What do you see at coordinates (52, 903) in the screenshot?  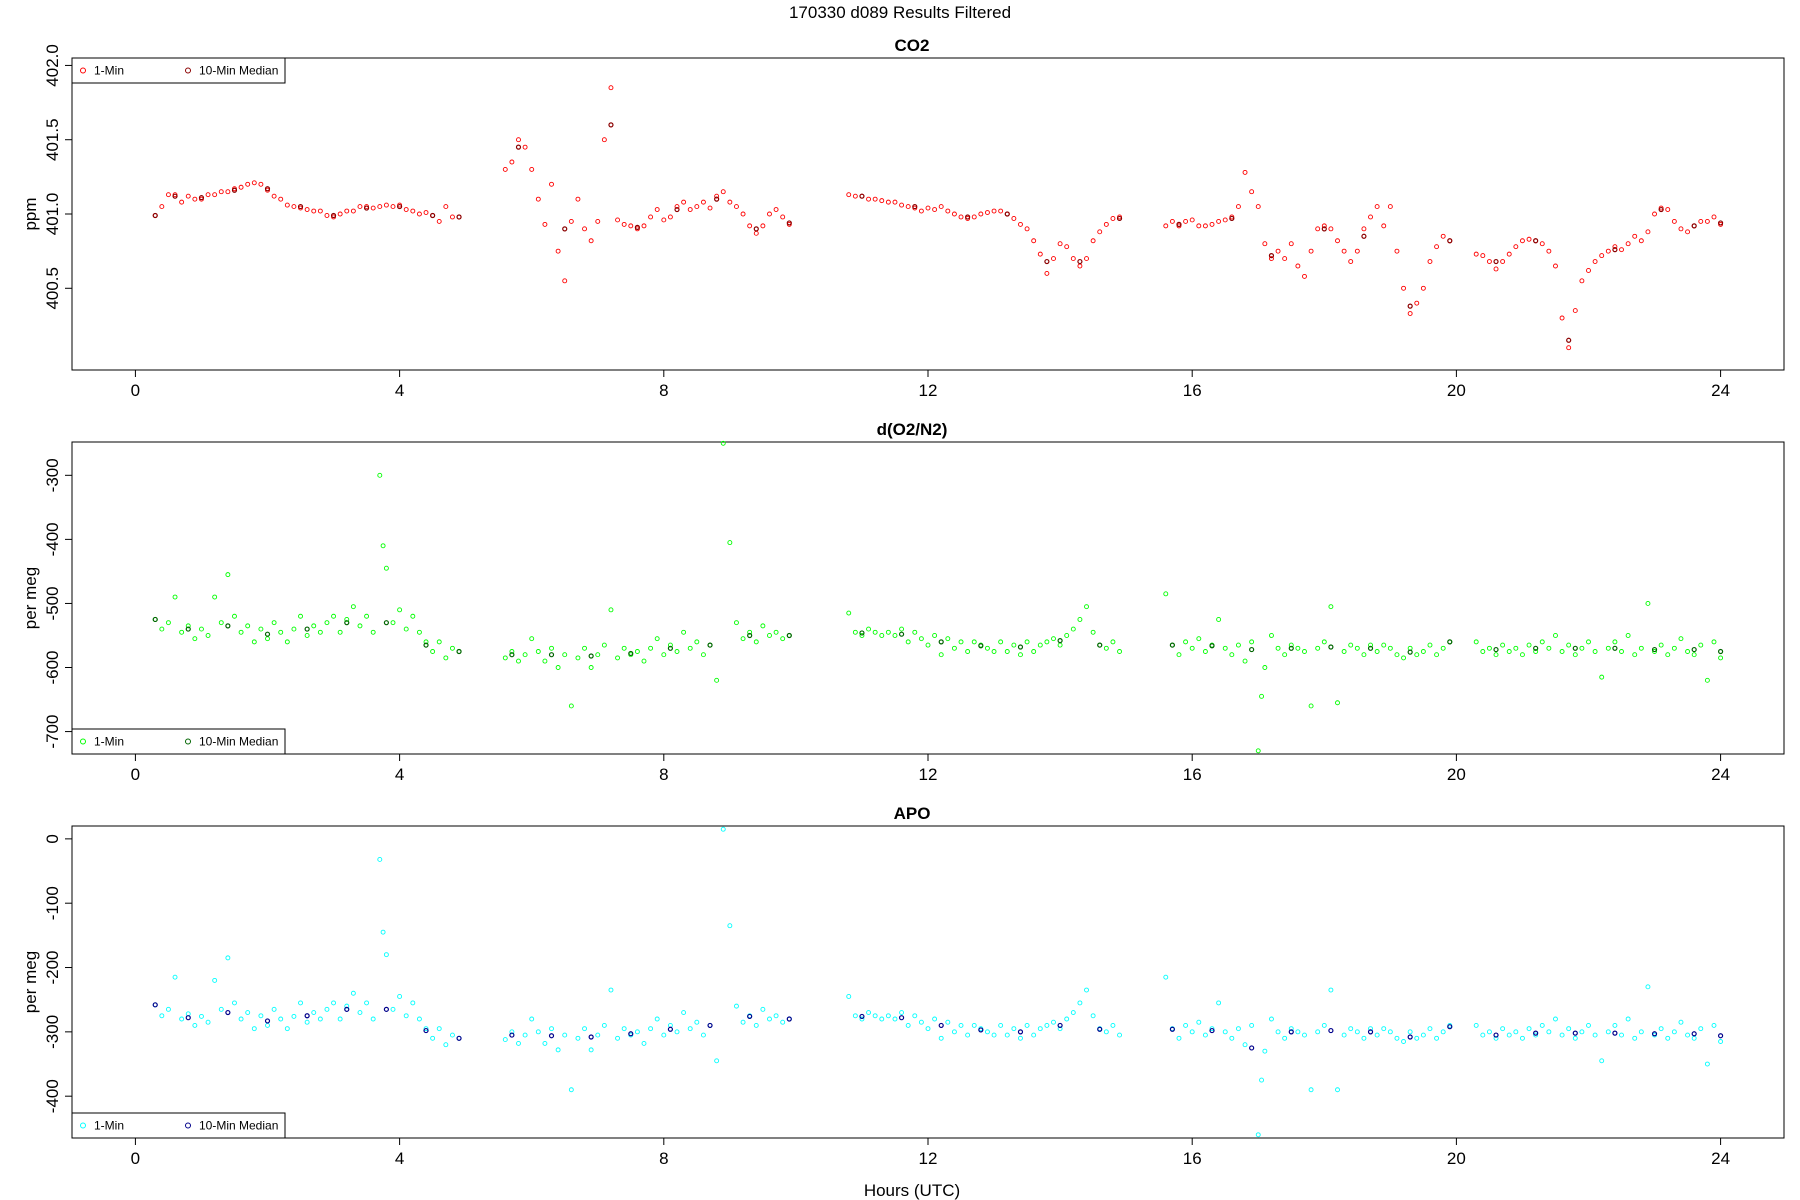 I see `y-tick-label: -100` at bounding box center [52, 903].